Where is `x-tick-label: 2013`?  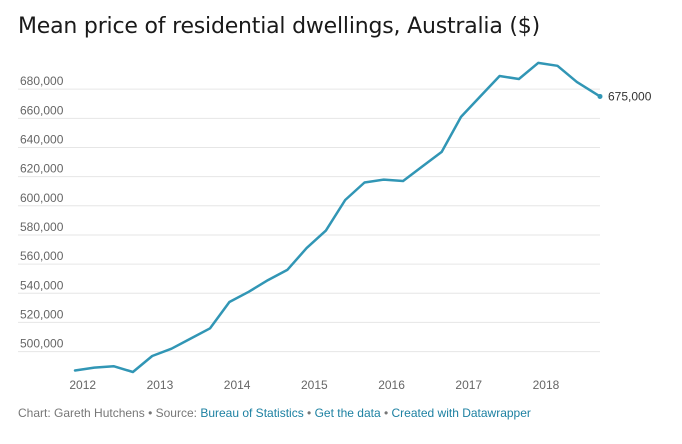
x-tick-label: 2013 is located at coordinates (160, 385).